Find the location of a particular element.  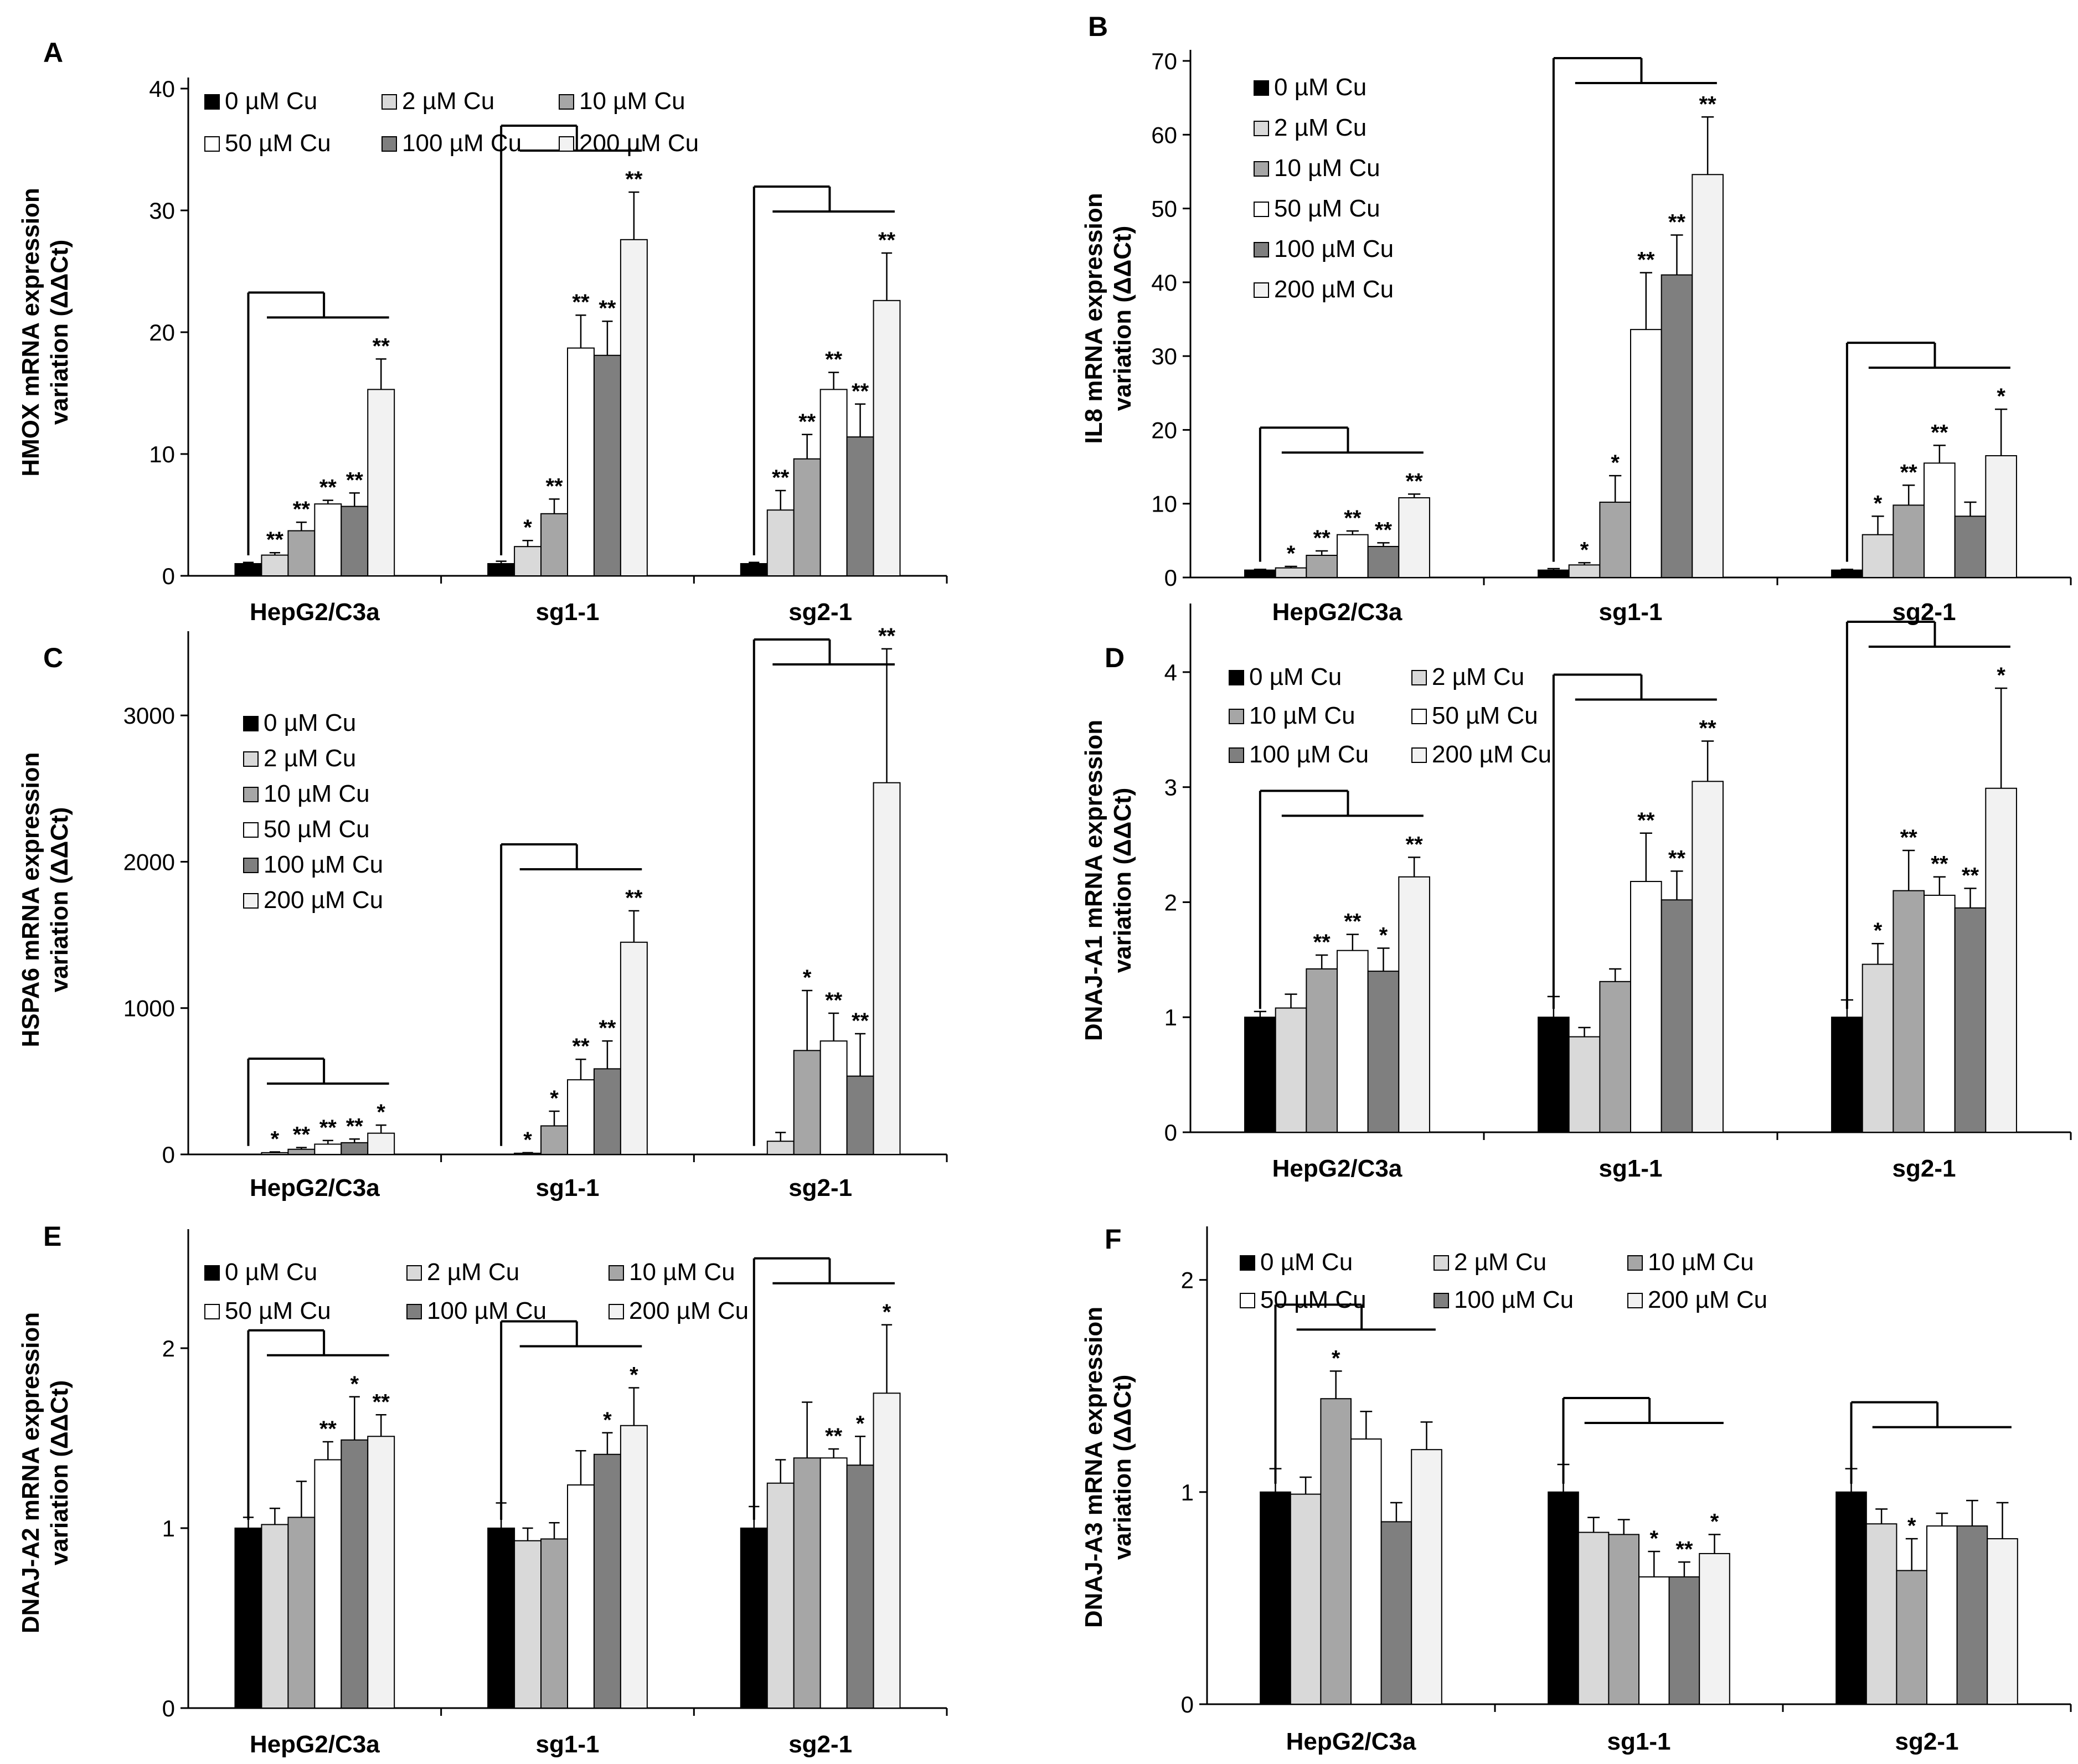

legend-label: 50 µM Cu is located at coordinates (317, 829).